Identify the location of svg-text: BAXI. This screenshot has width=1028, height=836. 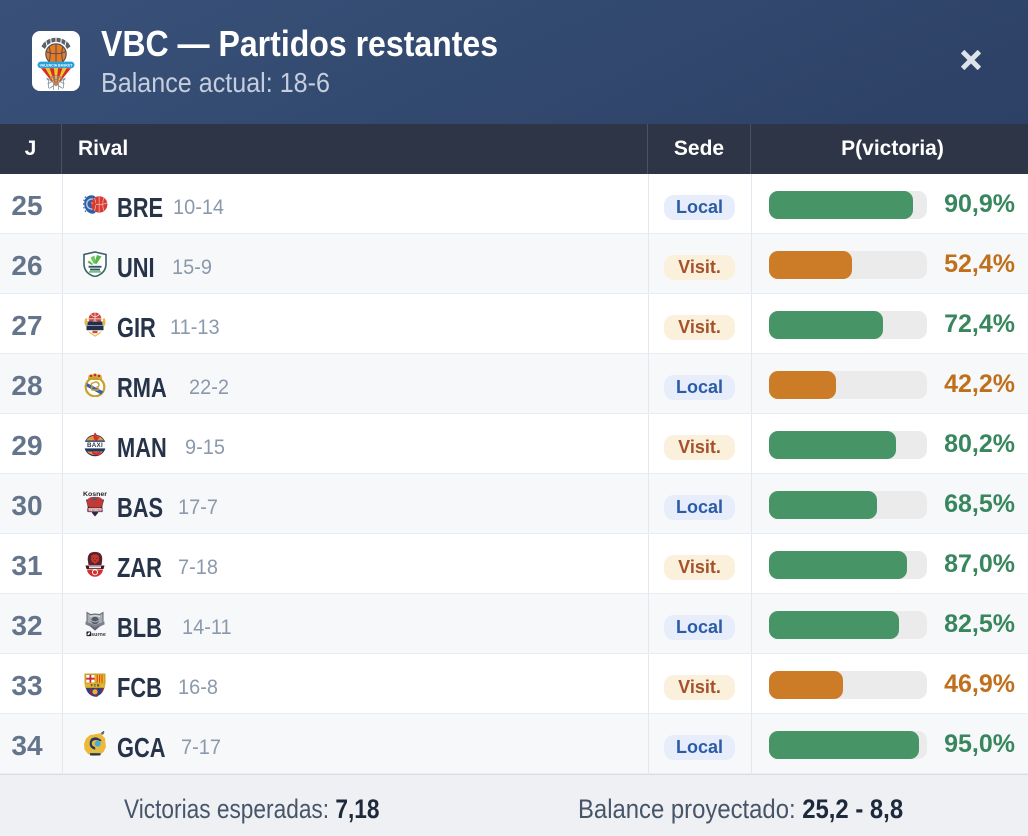
(95, 445).